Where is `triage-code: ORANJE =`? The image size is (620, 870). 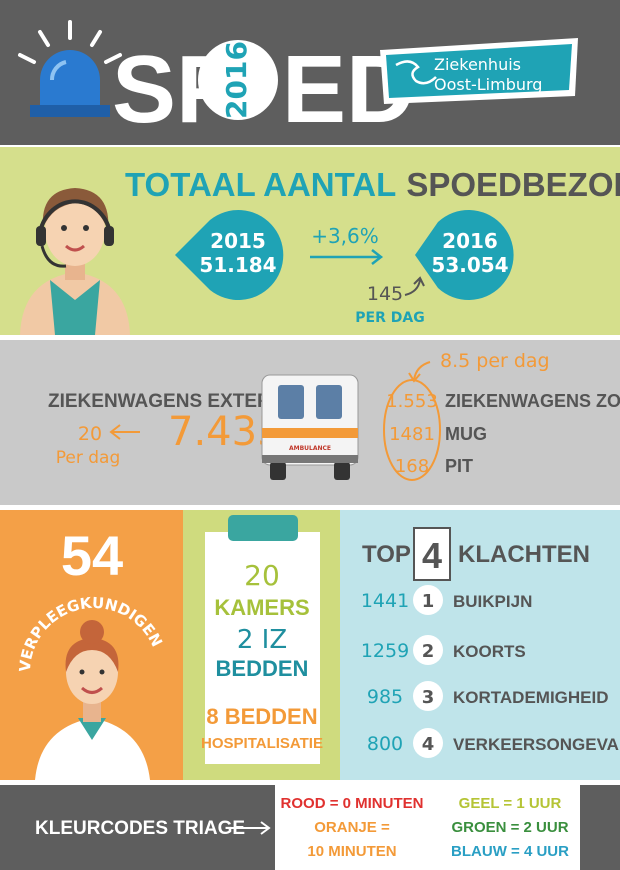 triage-code: ORANJE = is located at coordinates (352, 827).